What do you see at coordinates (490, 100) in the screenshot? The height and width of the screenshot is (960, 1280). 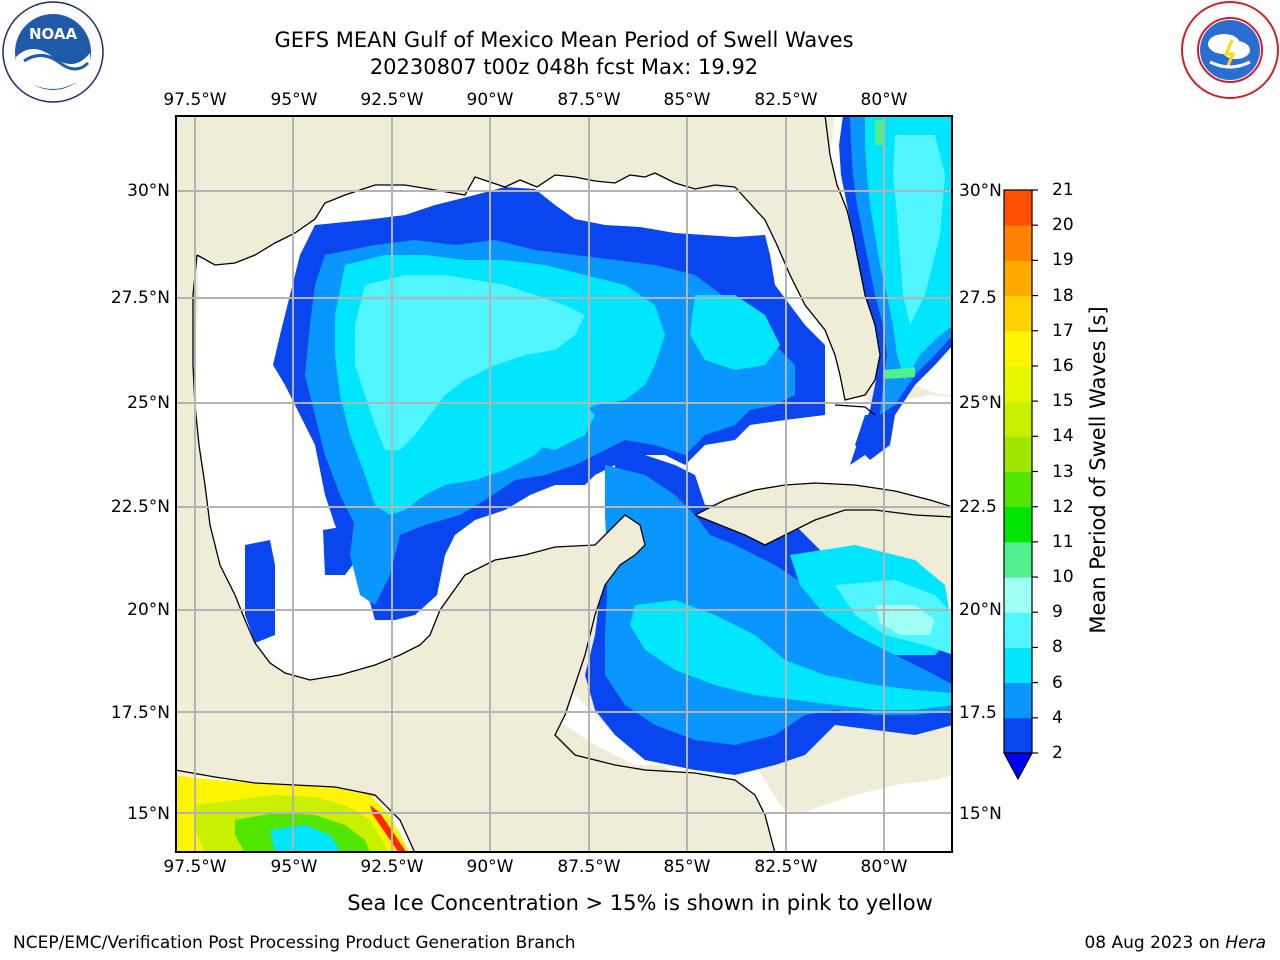 I see `lon-label-top: 90°W` at bounding box center [490, 100].